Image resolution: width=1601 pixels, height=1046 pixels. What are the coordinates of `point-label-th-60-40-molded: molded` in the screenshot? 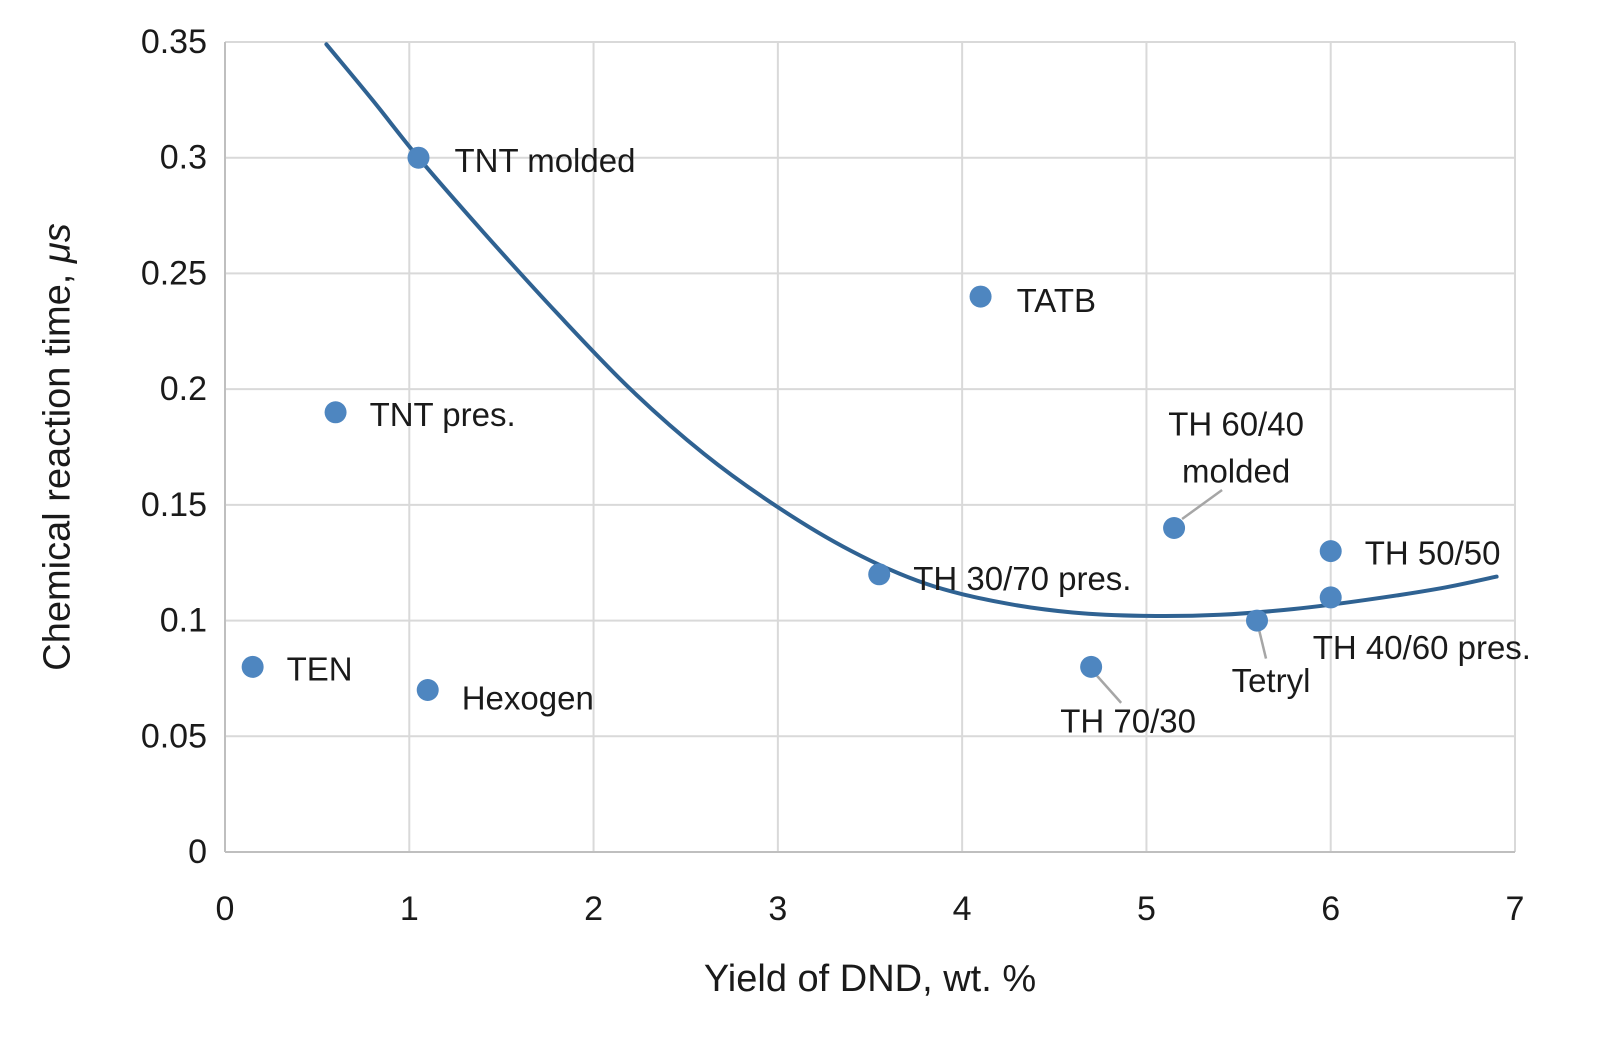 It's located at (1236, 471).